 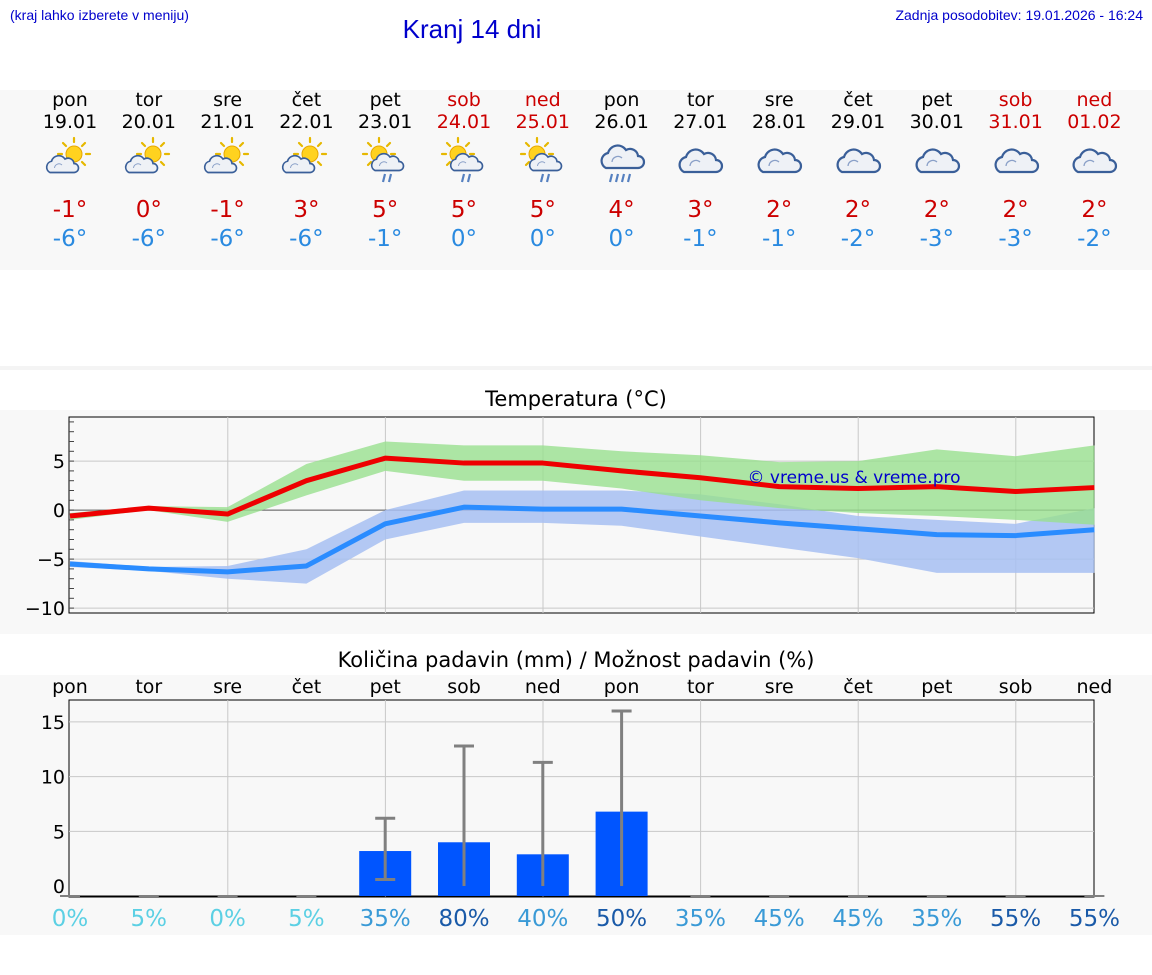 What do you see at coordinates (937, 239) in the screenshot?
I see `forecast-min-temp: -3°` at bounding box center [937, 239].